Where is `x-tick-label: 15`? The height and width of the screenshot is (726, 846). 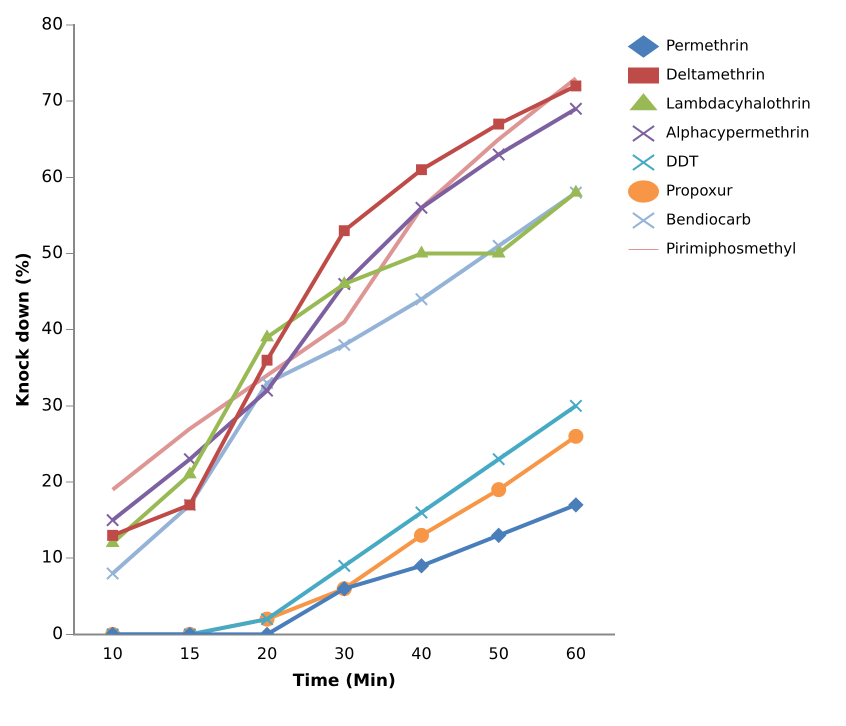
x-tick-label: 15 is located at coordinates (190, 654).